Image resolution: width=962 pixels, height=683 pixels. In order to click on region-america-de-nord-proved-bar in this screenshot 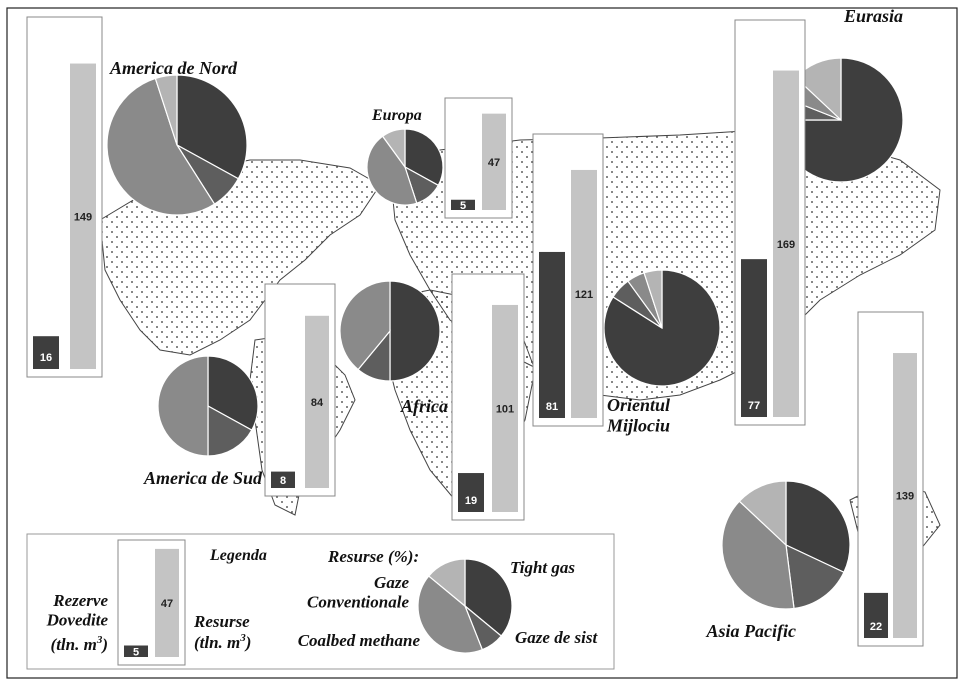, I will do `click(46, 352)`.